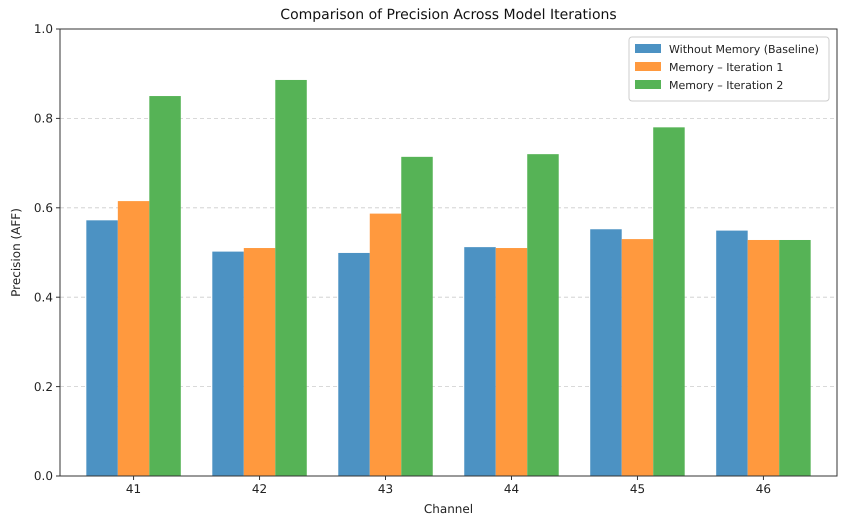  Describe the element at coordinates (43, 476) in the screenshot. I see `y-tick-label: 0.0` at that location.